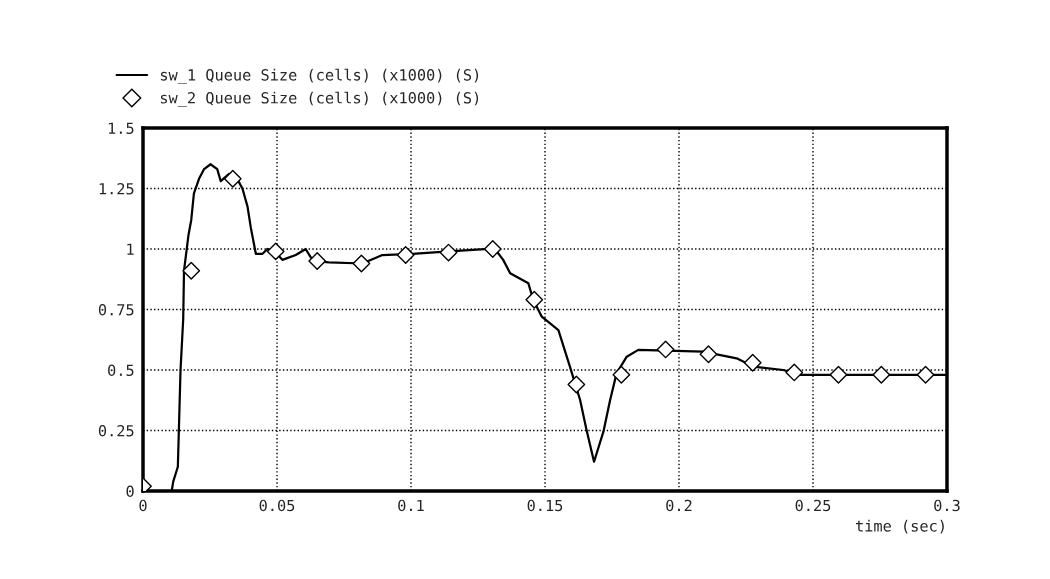 The width and height of the screenshot is (1050, 579). Describe the element at coordinates (277, 505) in the screenshot. I see `x-tick-label: 0.05` at that location.